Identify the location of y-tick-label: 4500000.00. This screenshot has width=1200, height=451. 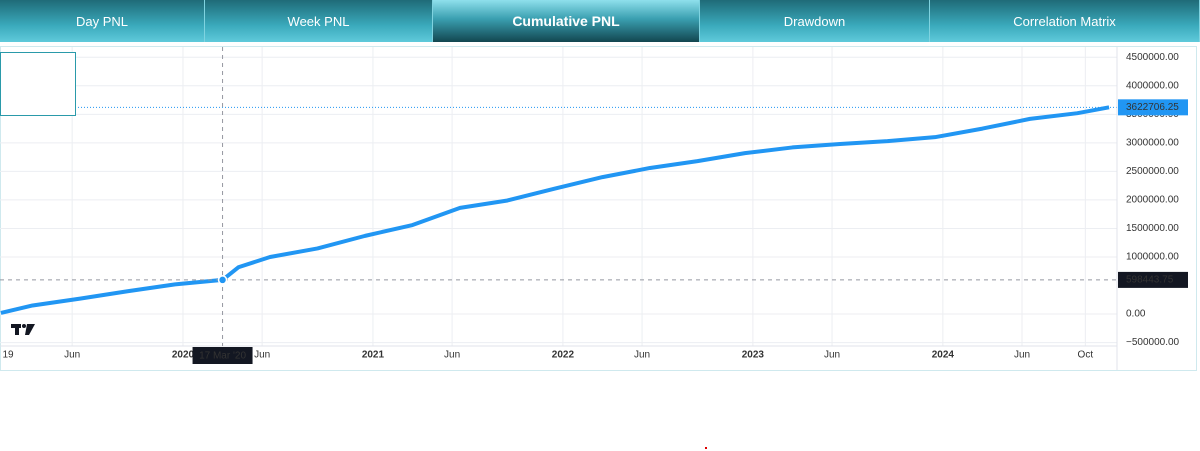
(1152, 57).